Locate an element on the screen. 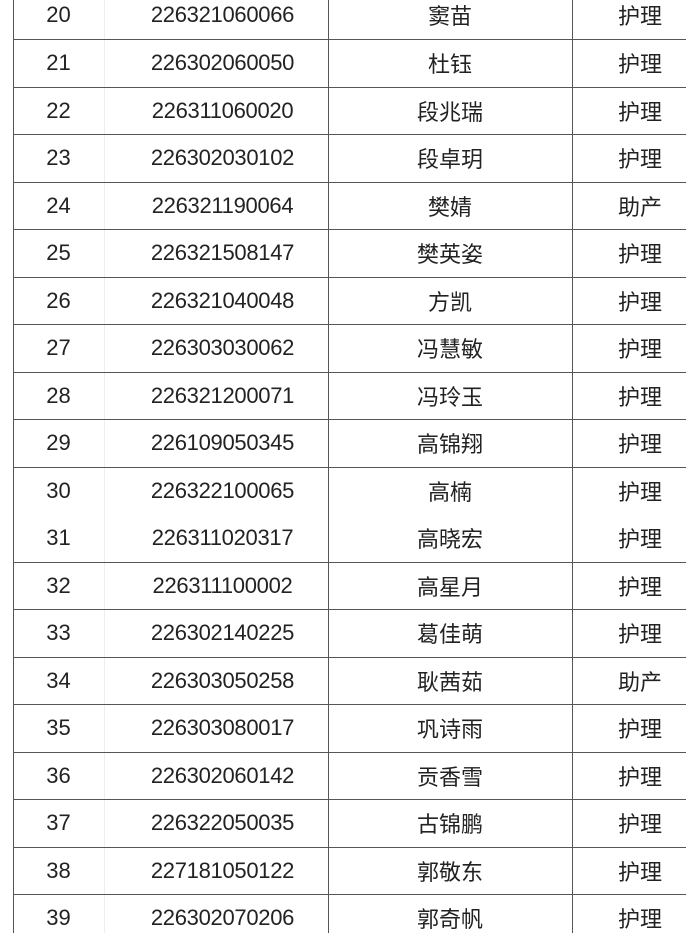  student-id: 226302060142 is located at coordinates (222, 775).